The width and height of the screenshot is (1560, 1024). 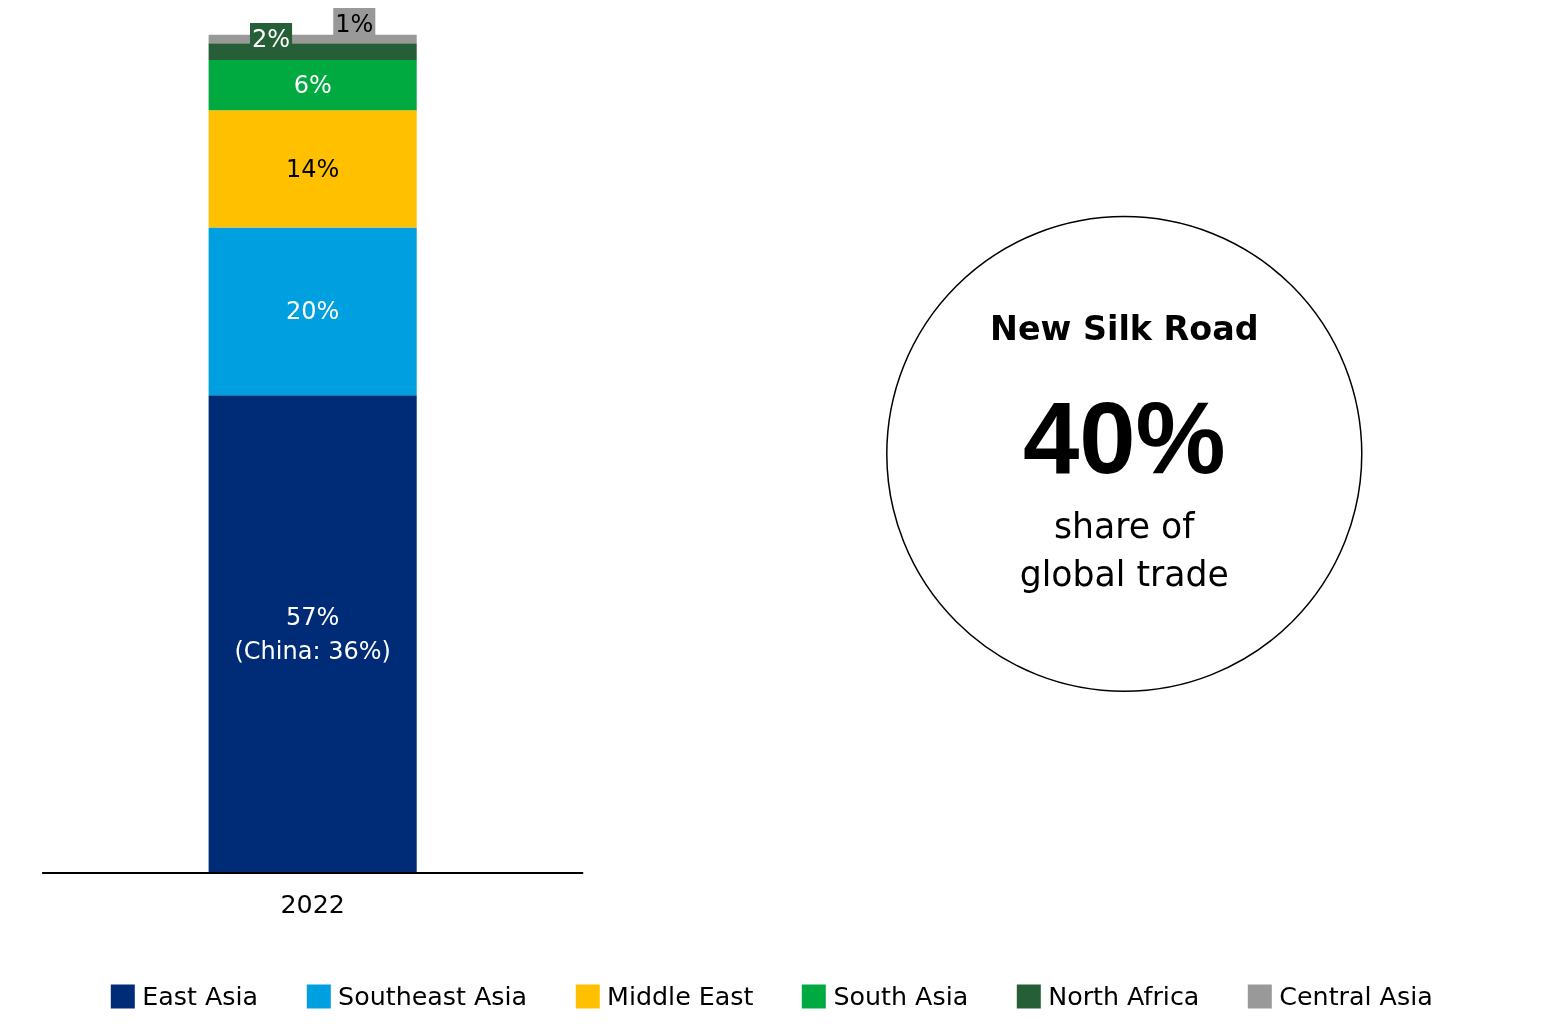 I want to click on x-tick-label: 2022, so click(x=312, y=904).